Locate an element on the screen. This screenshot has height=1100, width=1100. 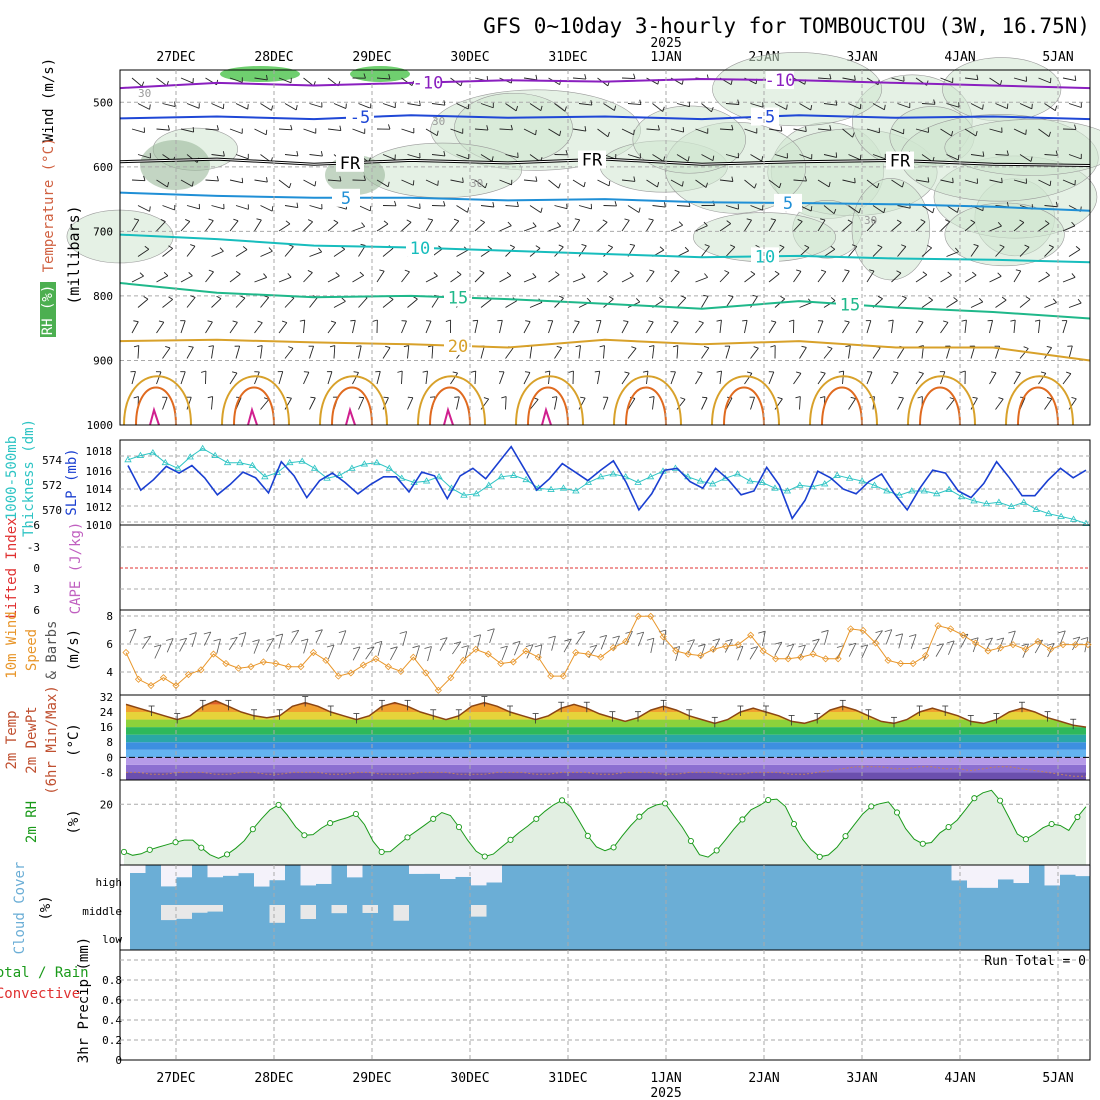
y-tick-label: 572 is located at coordinates (52, 485).